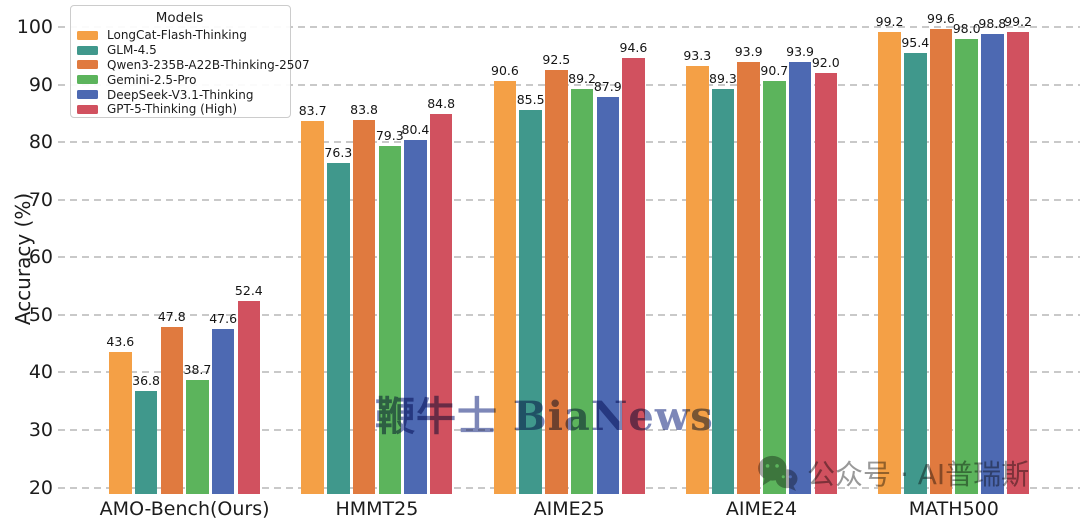 This screenshot has height=519, width=1080. Describe the element at coordinates (697, 55) in the screenshot. I see `bar-value-label: 93.3` at that location.